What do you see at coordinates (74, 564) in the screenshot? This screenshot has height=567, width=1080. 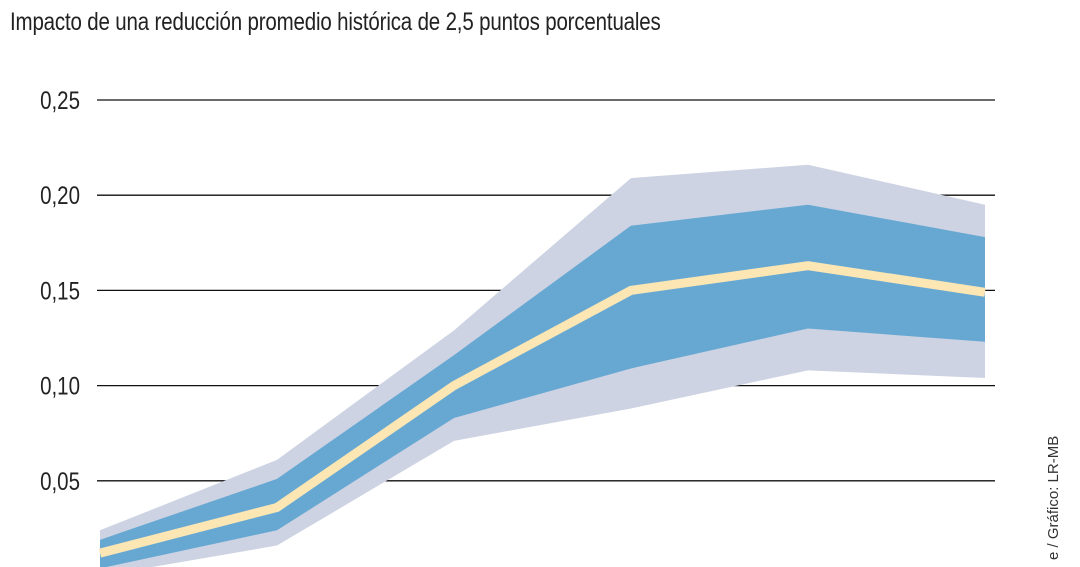 I see `y-tick-label: 0` at bounding box center [74, 564].